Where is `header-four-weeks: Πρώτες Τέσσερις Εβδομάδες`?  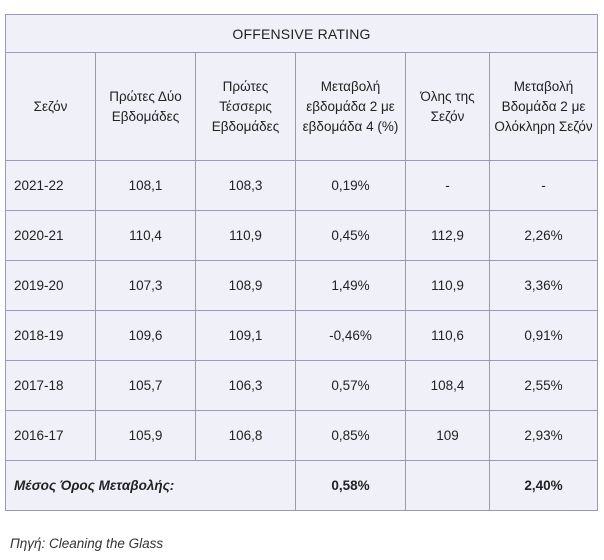
header-four-weeks: Πρώτες Τέσσερις Εβδομάδες is located at coordinates (245, 106).